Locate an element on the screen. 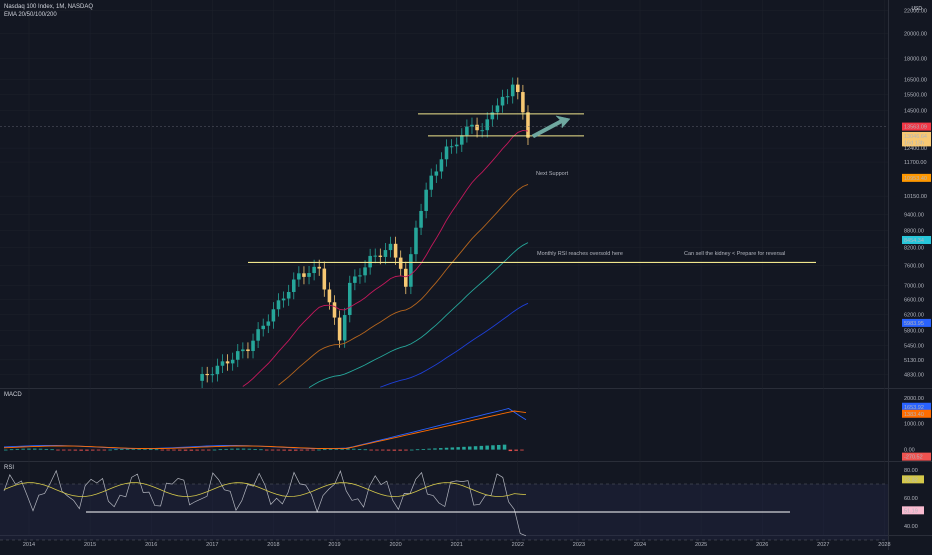  currency-label: USD is located at coordinates (916, 9).